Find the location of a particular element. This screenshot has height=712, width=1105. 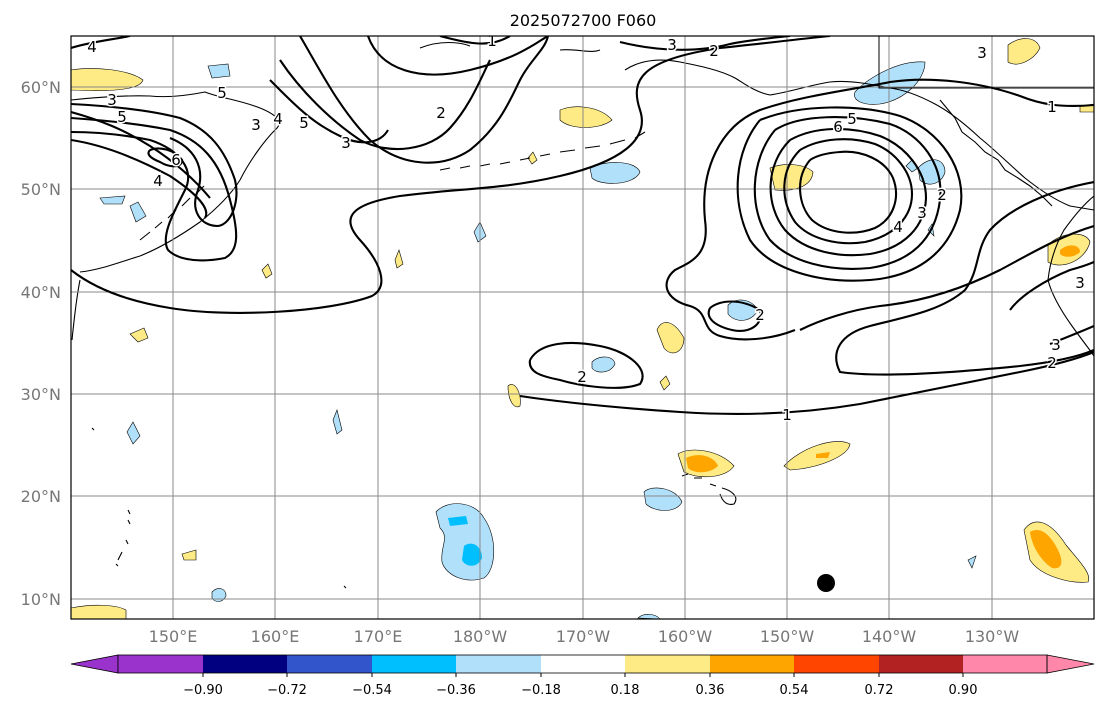

latitude-labels: 60°N 50°N 40°N 30°N 20°N 10°N is located at coordinates (41, 343).